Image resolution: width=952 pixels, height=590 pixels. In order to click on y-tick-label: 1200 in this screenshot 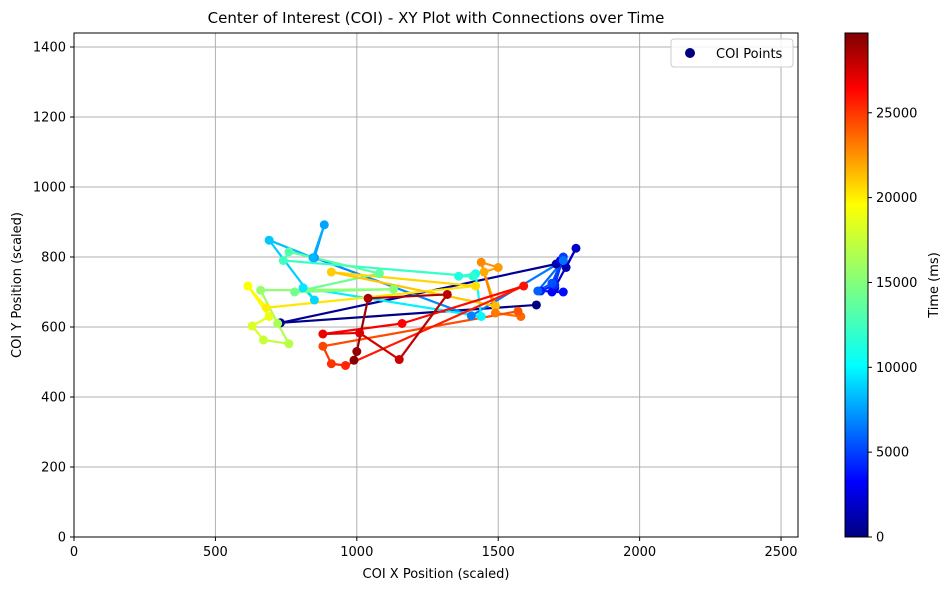, I will do `click(49, 118)`.